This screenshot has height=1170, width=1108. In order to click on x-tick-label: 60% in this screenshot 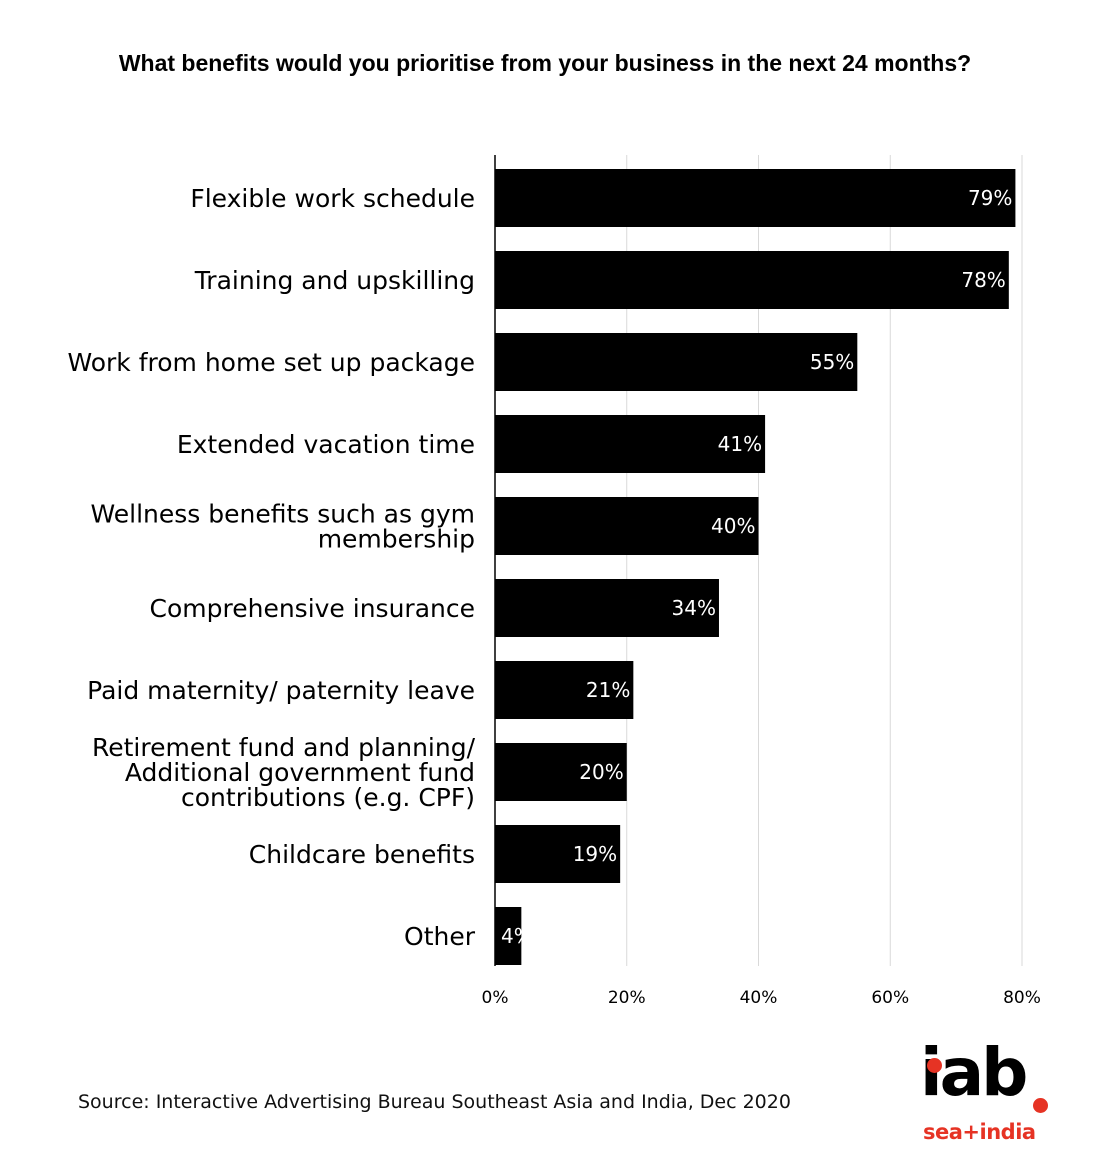, I will do `click(890, 998)`.